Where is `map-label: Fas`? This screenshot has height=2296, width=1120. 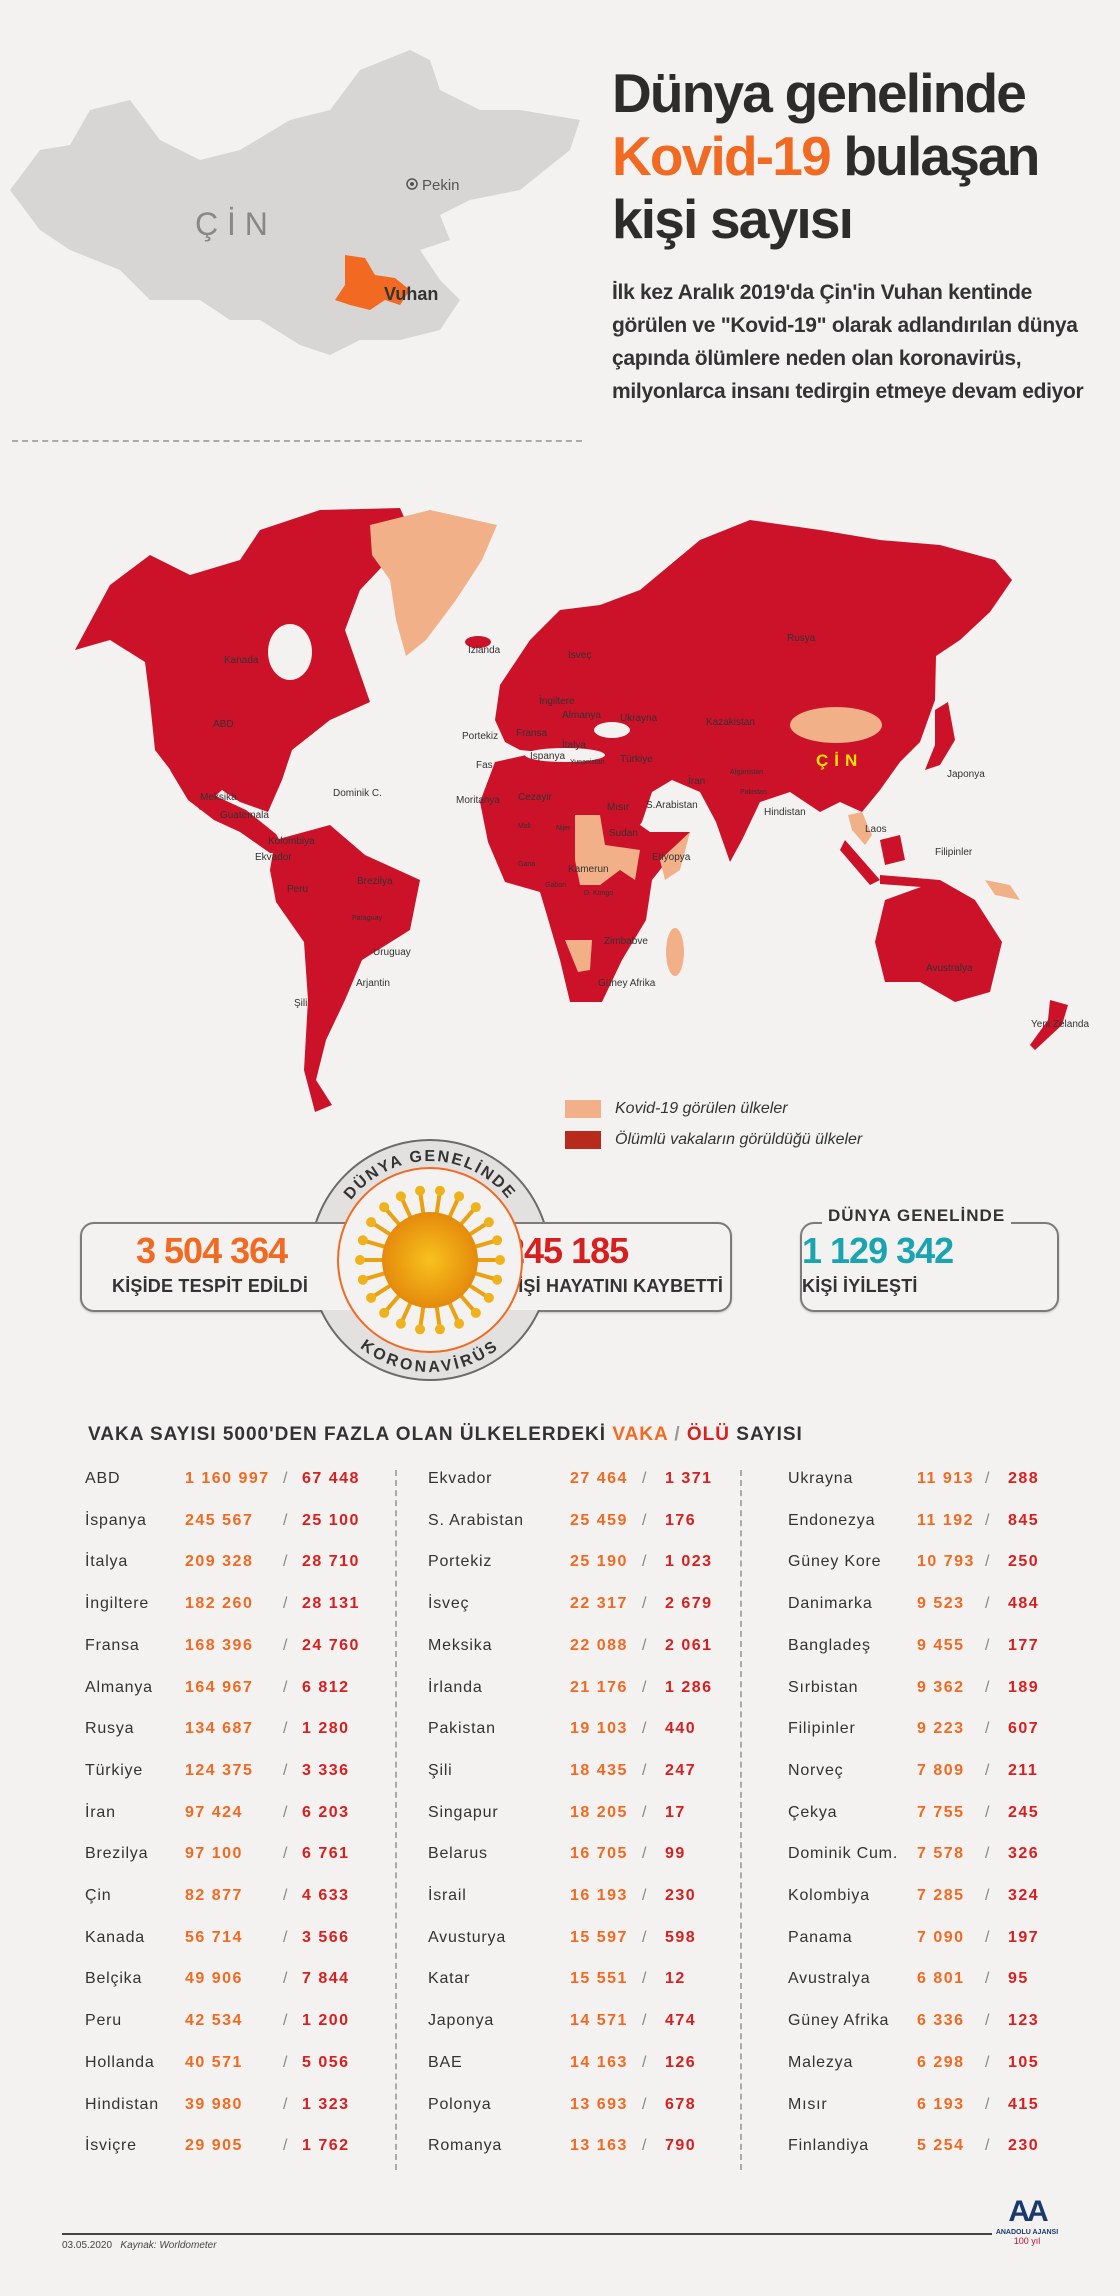 map-label: Fas is located at coordinates (484, 765).